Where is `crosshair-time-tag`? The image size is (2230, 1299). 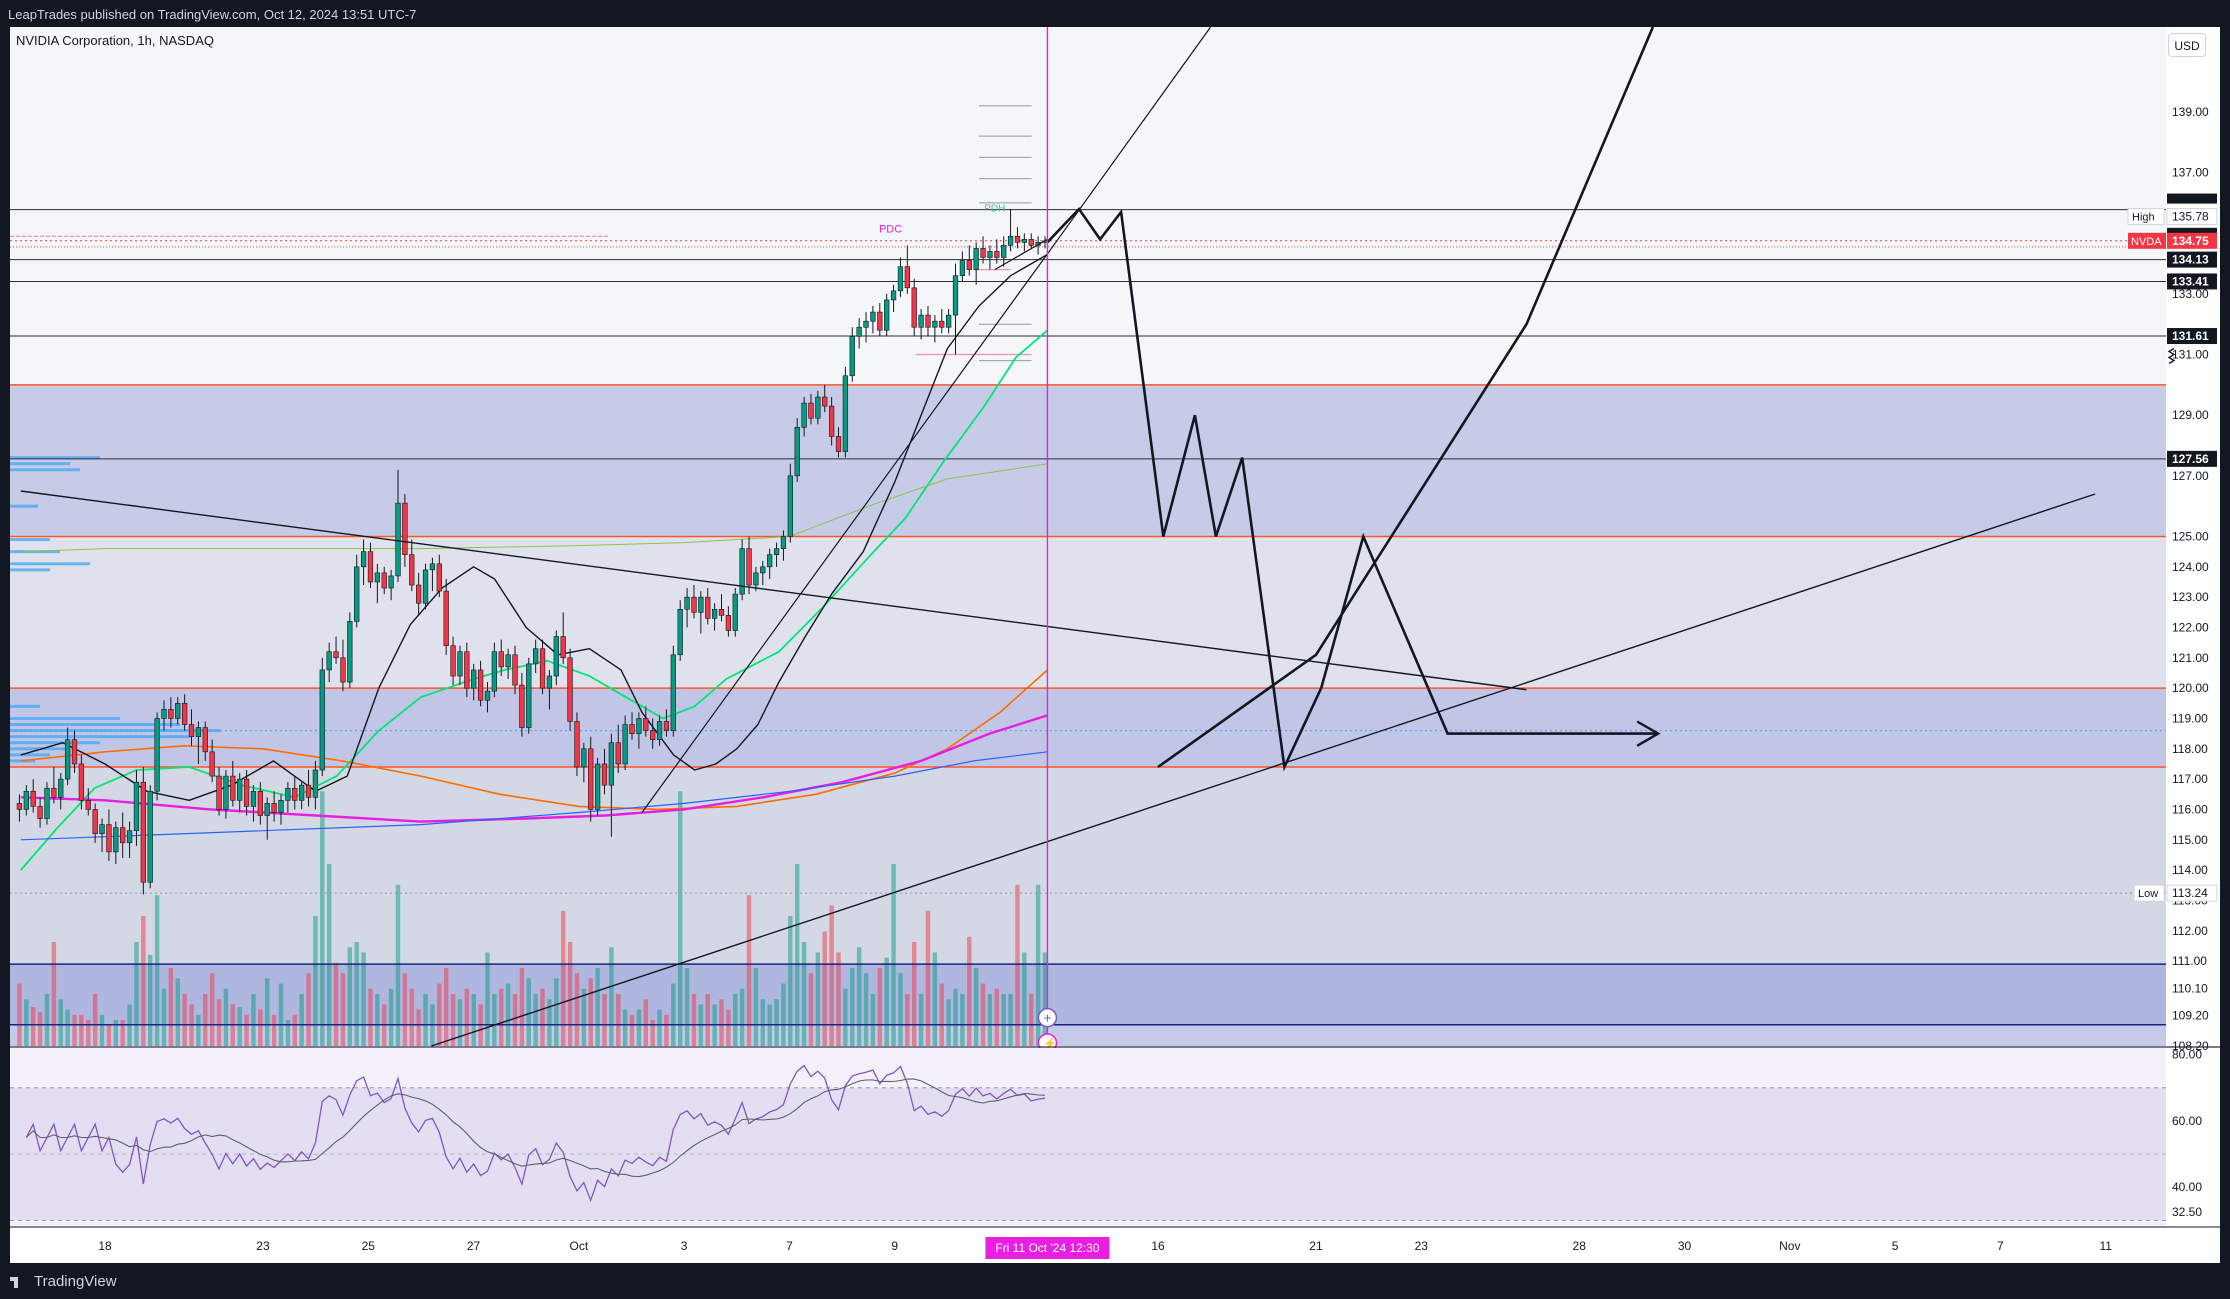
crosshair-time-tag is located at coordinates (1047, 1248).